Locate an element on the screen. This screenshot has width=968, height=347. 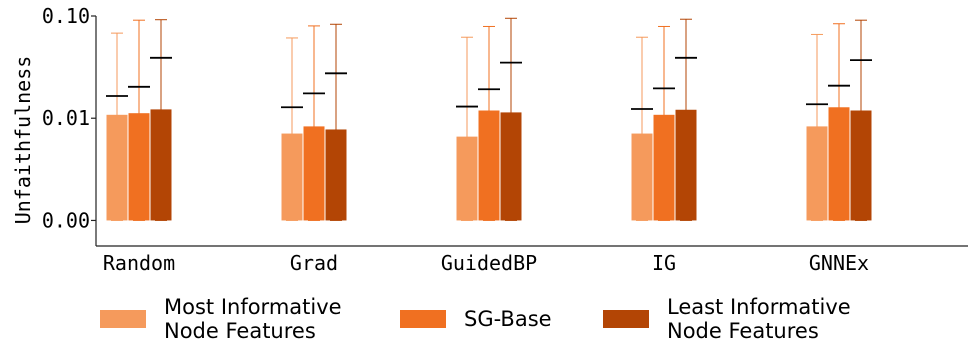
legend-swatch-s1 is located at coordinates (423, 319).